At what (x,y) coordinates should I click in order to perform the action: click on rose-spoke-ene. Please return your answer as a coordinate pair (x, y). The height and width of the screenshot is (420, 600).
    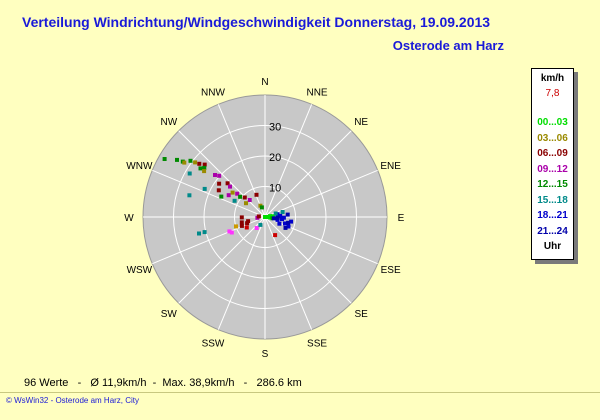
    Looking at the image, I should click on (321, 193).